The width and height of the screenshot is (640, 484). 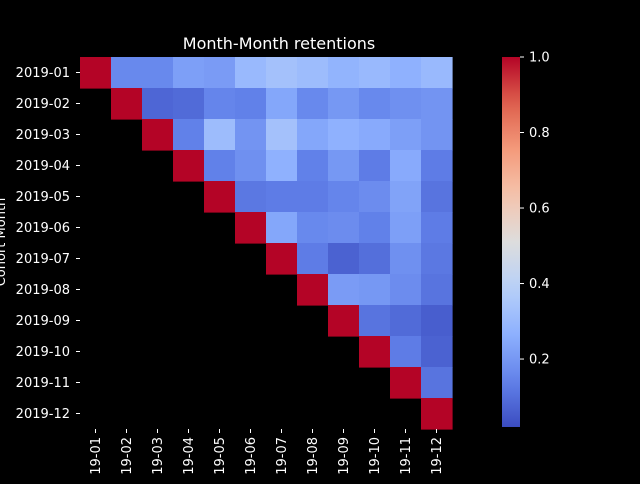 What do you see at coordinates (251, 456) in the screenshot?
I see `column-tick-label: 19-06` at bounding box center [251, 456].